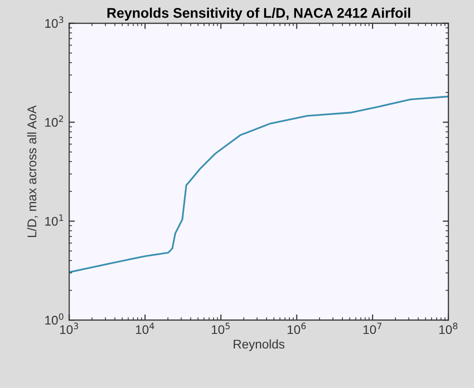 Image resolution: width=474 pixels, height=388 pixels. Describe the element at coordinates (297, 328) in the screenshot. I see `x-tick-label: 10$^{6}$` at that location.